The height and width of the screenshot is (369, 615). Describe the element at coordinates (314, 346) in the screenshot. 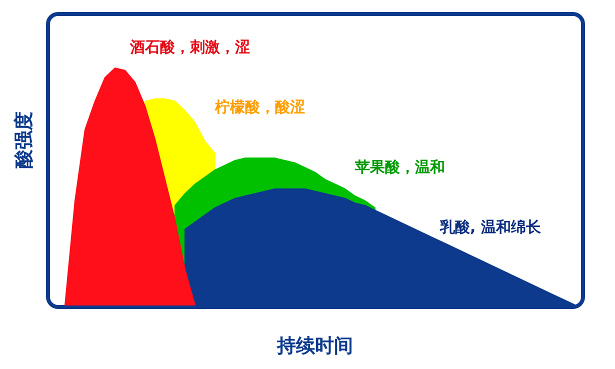

I see `x-axis-title: 持续时间` at that location.